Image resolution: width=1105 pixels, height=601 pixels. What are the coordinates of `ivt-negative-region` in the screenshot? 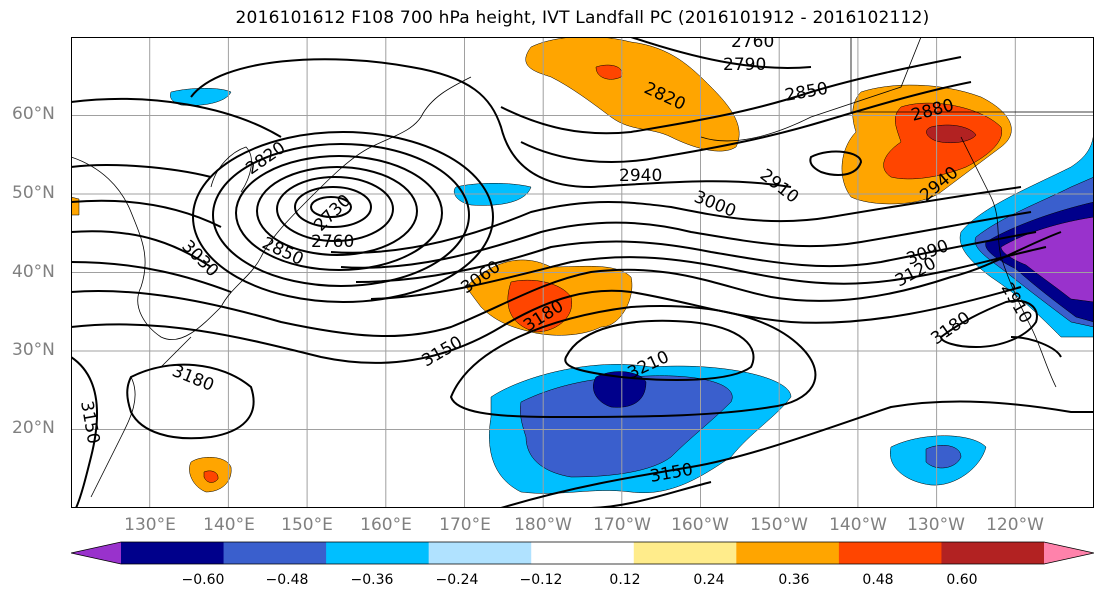 It's located at (201, 97).